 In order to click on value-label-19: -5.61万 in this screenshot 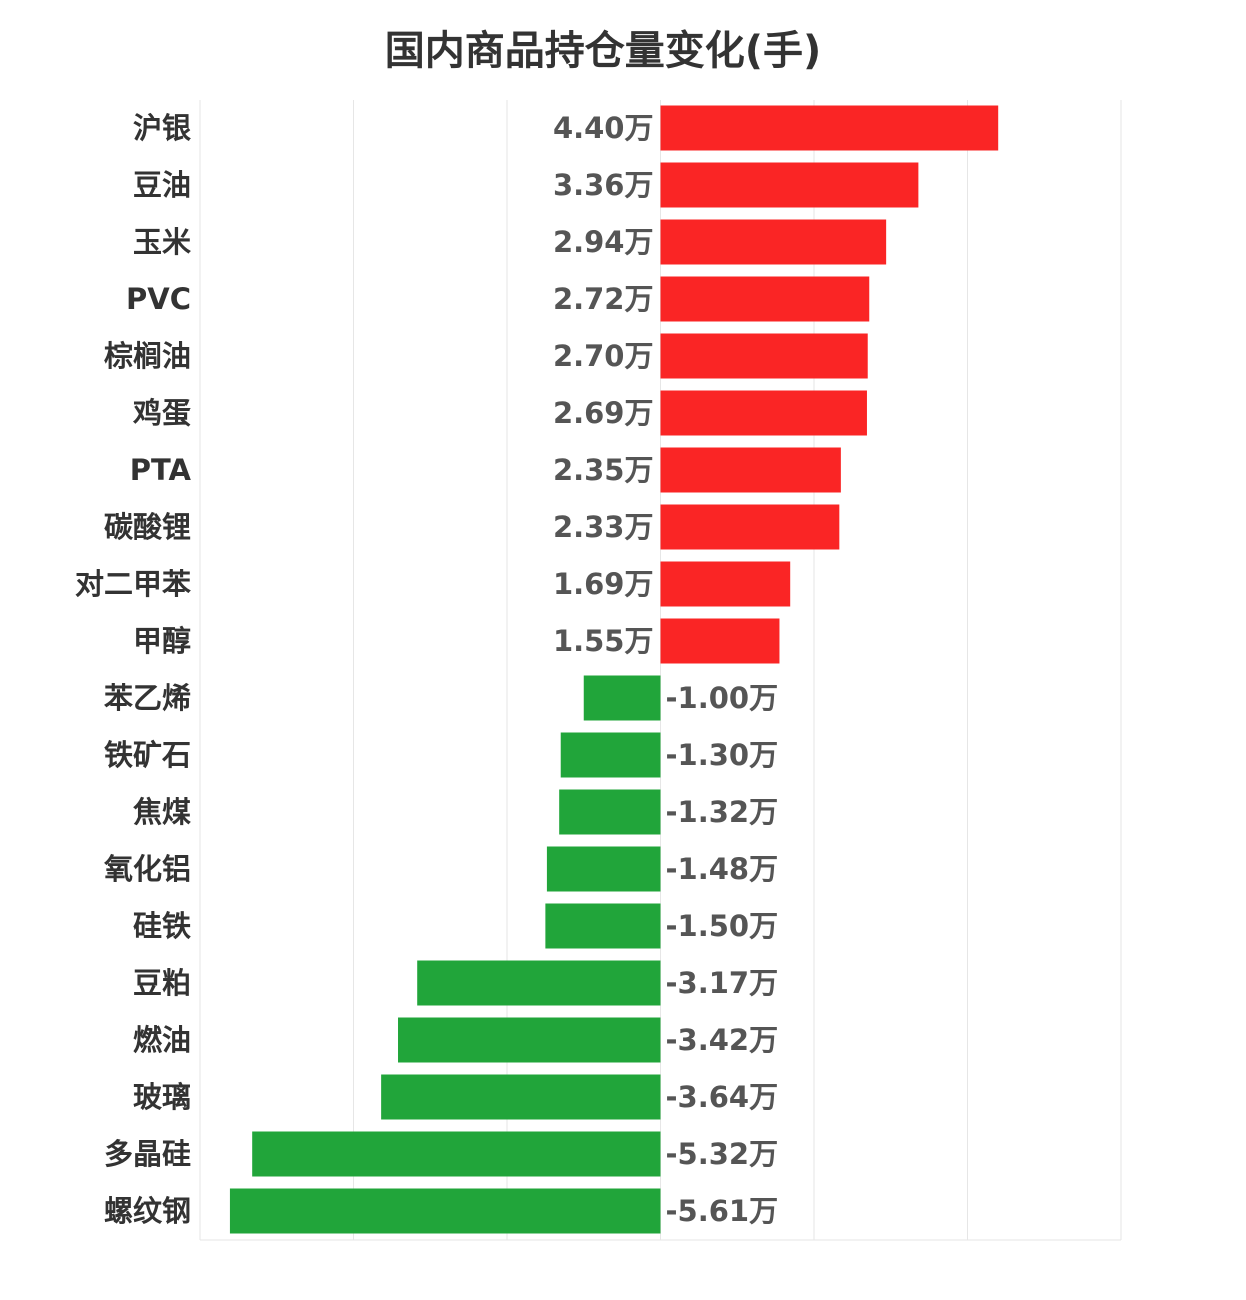, I will do `click(722, 1211)`.